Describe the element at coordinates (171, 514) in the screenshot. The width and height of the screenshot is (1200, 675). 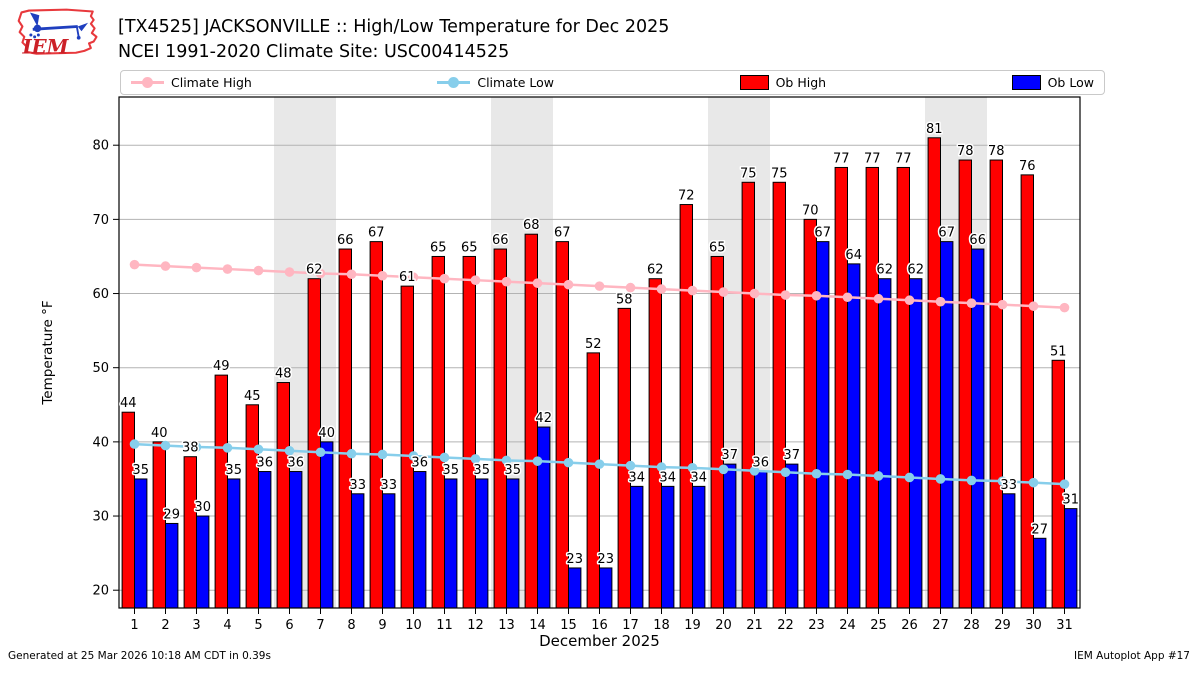
I see `bar-value-label: 29` at that location.